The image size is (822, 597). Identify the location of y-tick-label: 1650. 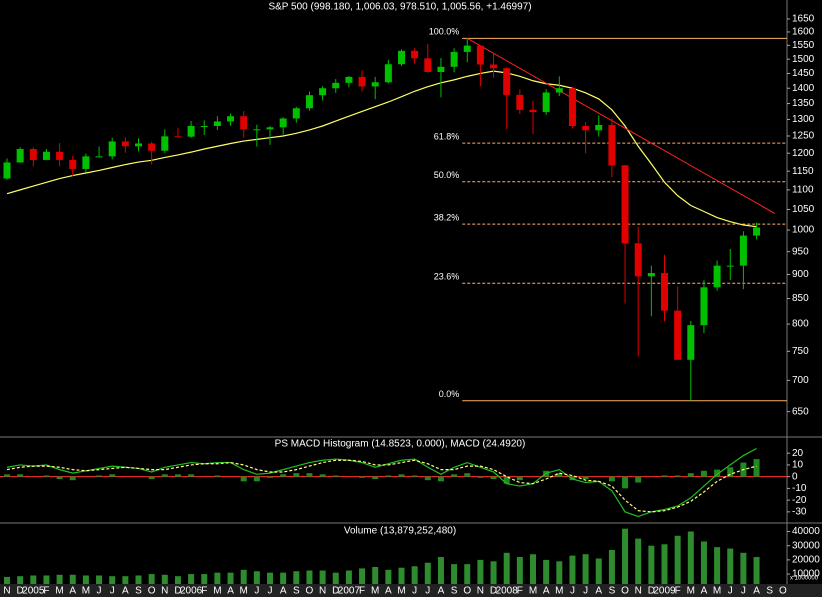
(803, 19).